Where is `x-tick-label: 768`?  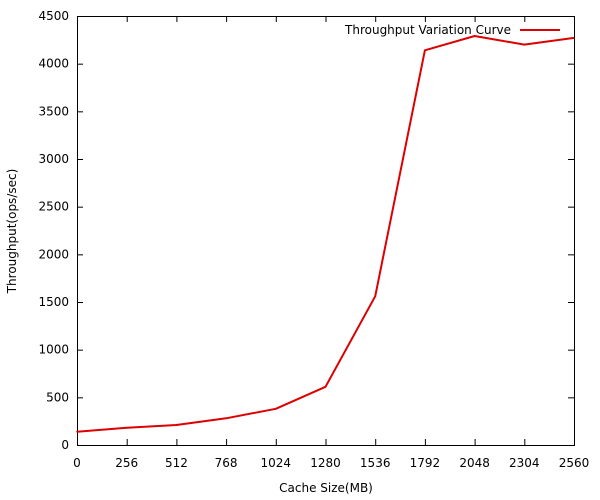 x-tick-label: 768 is located at coordinates (226, 463).